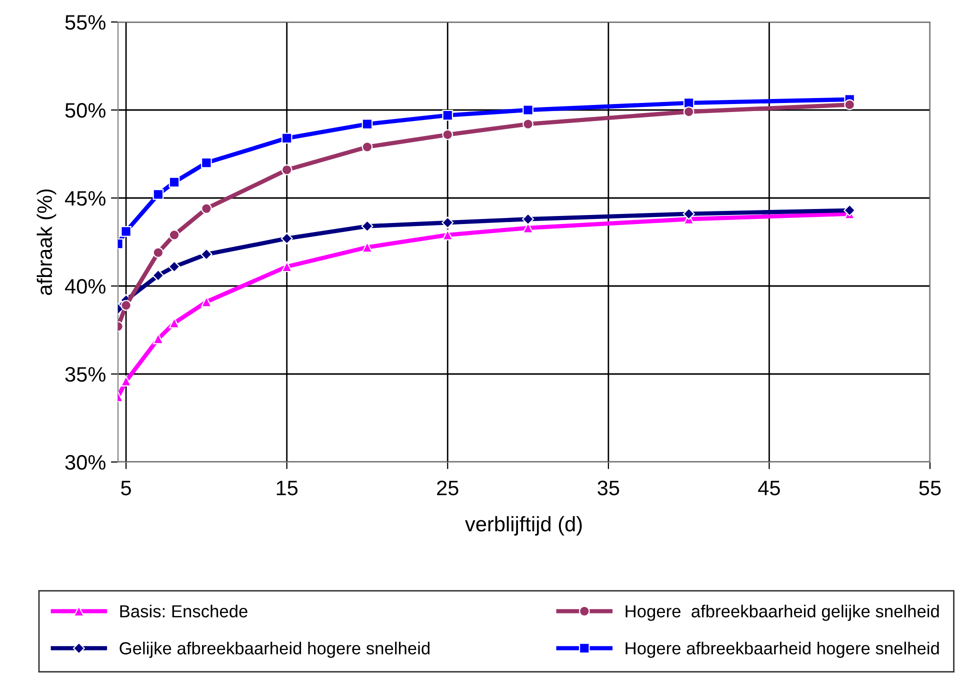 The width and height of the screenshot is (974, 677). Describe the element at coordinates (447, 488) in the screenshot. I see `x-tick-label: 25` at that location.